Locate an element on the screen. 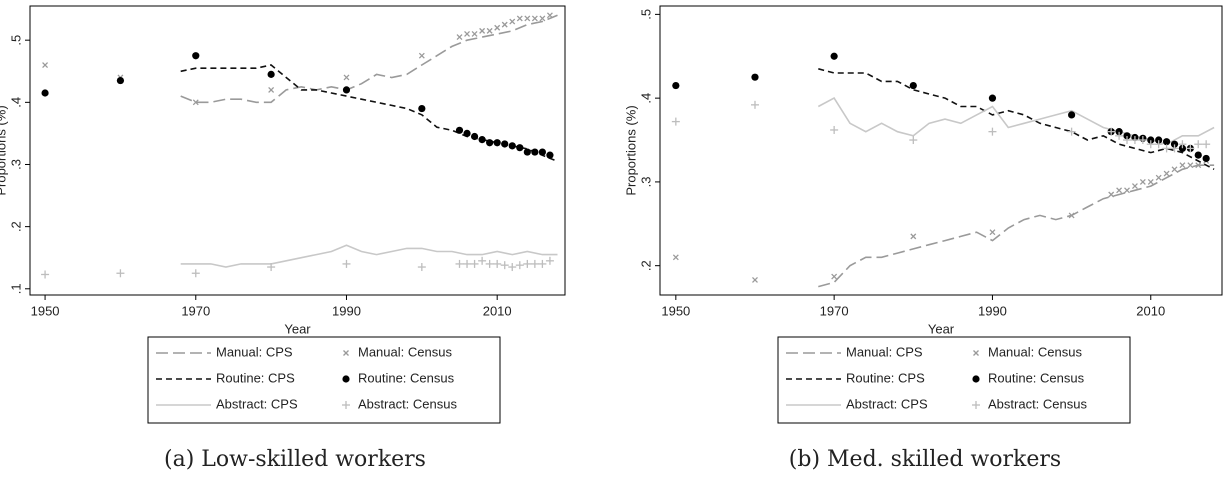 This screenshot has width=1225, height=479. y-tick-label: .5 is located at coordinates (645, 14).